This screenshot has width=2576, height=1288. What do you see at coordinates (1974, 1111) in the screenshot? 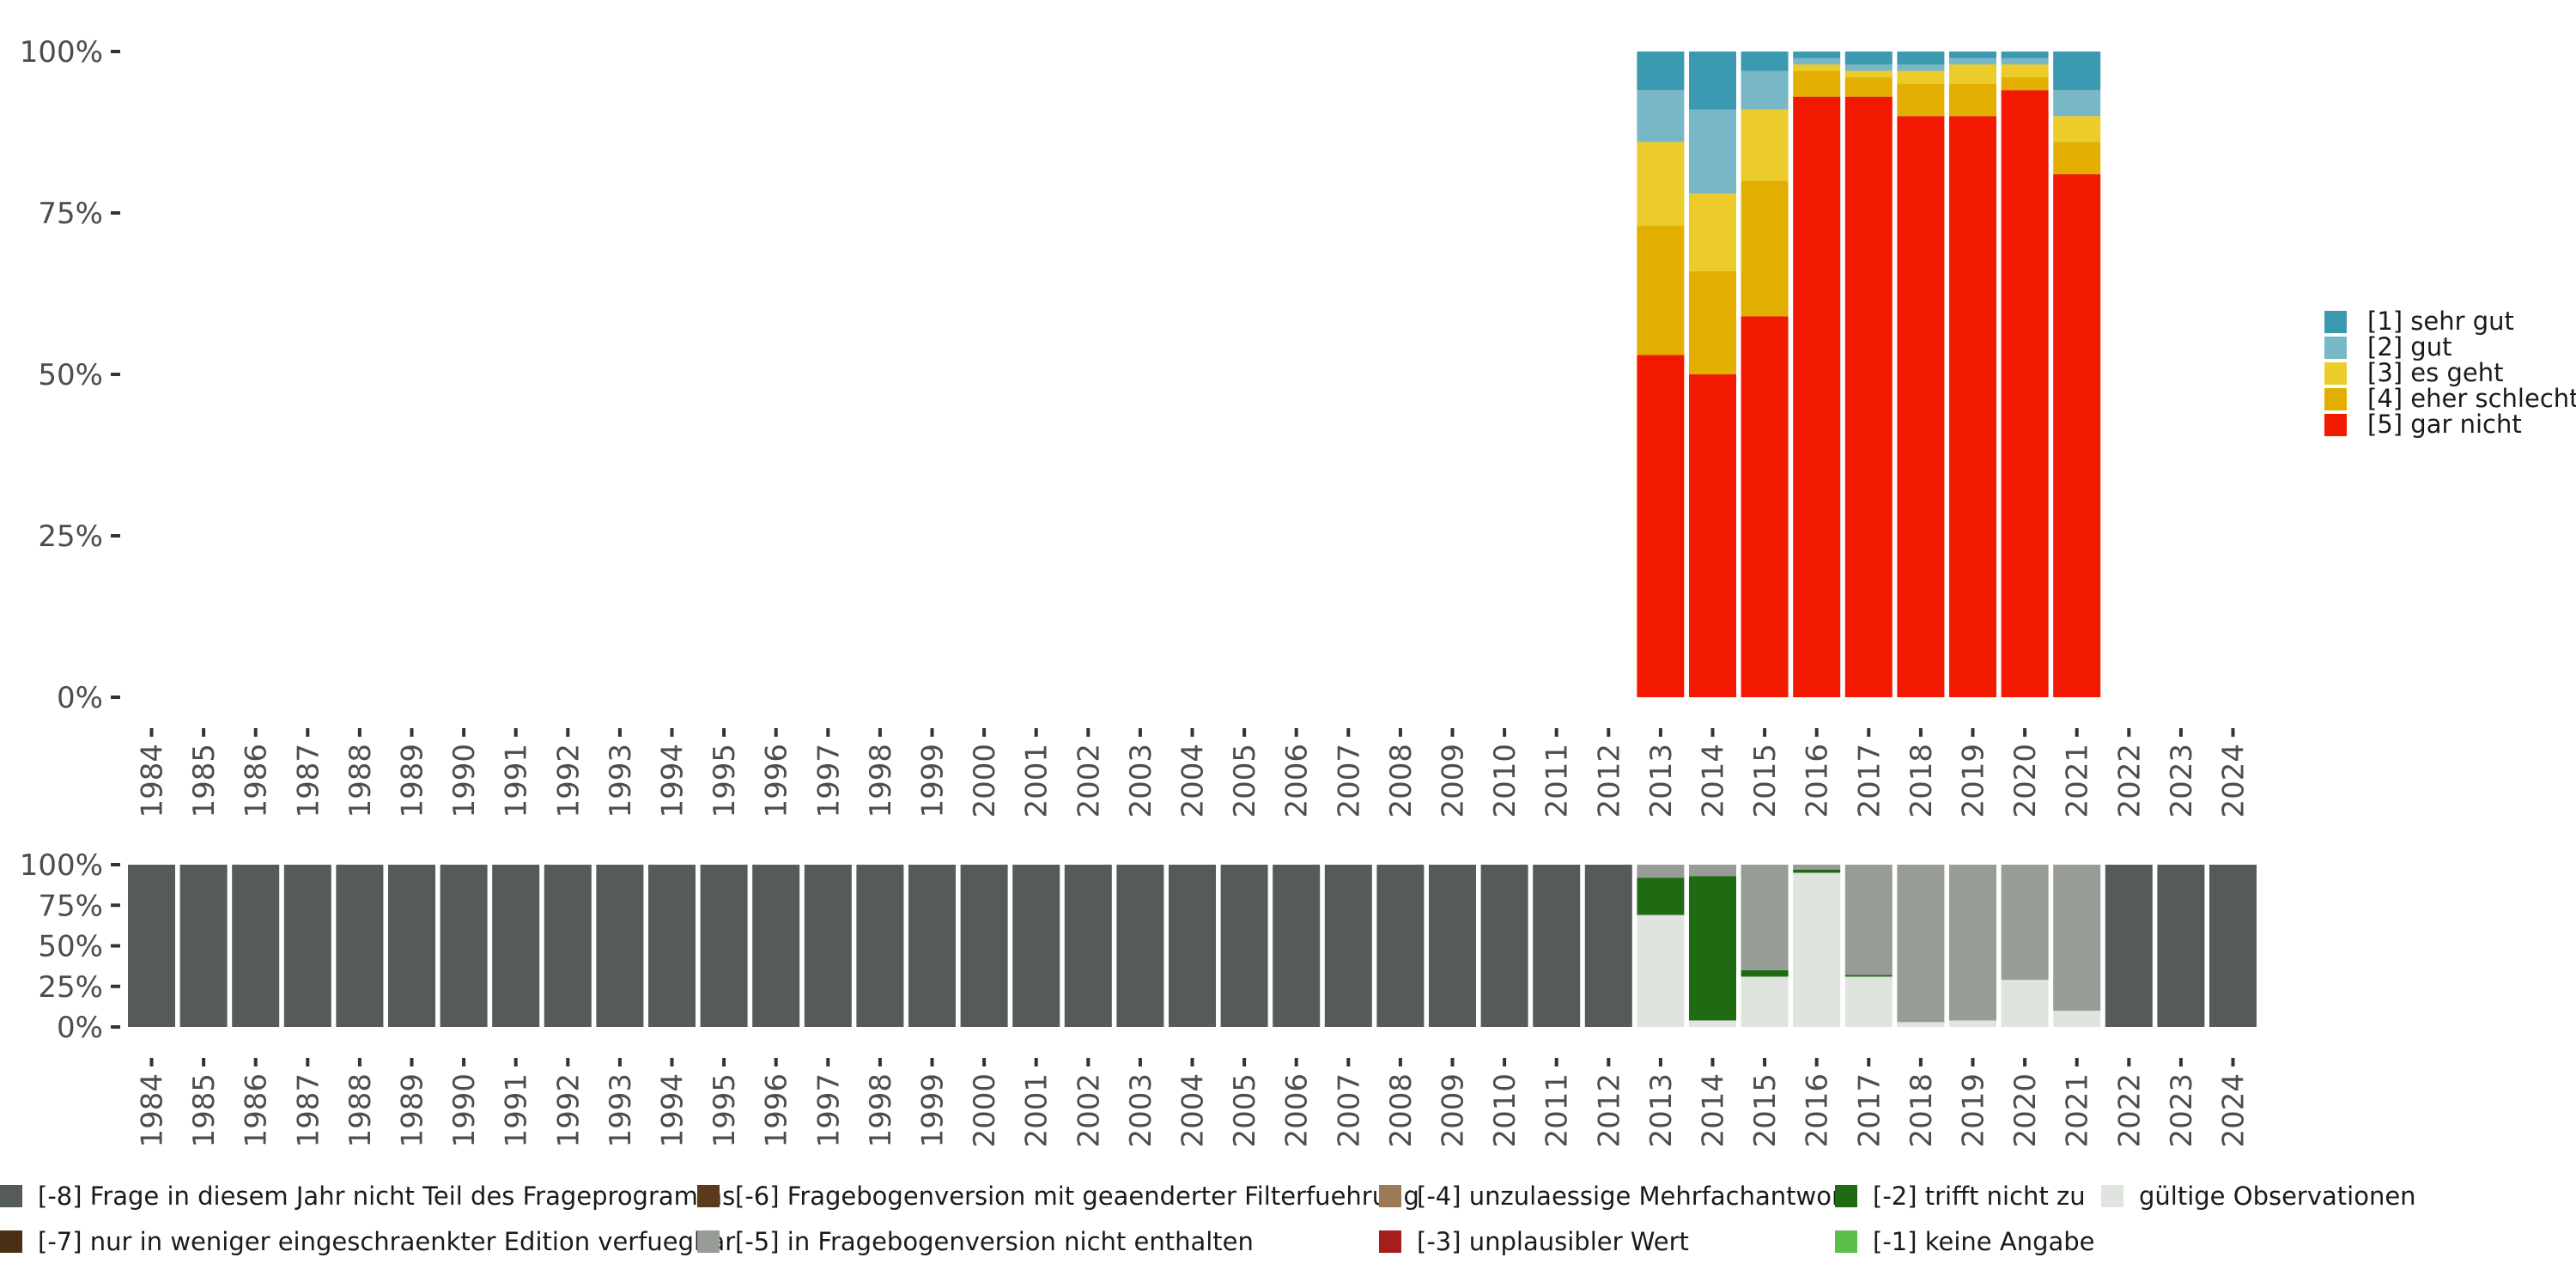
I see `x-tick-label: 2019` at bounding box center [1974, 1111].